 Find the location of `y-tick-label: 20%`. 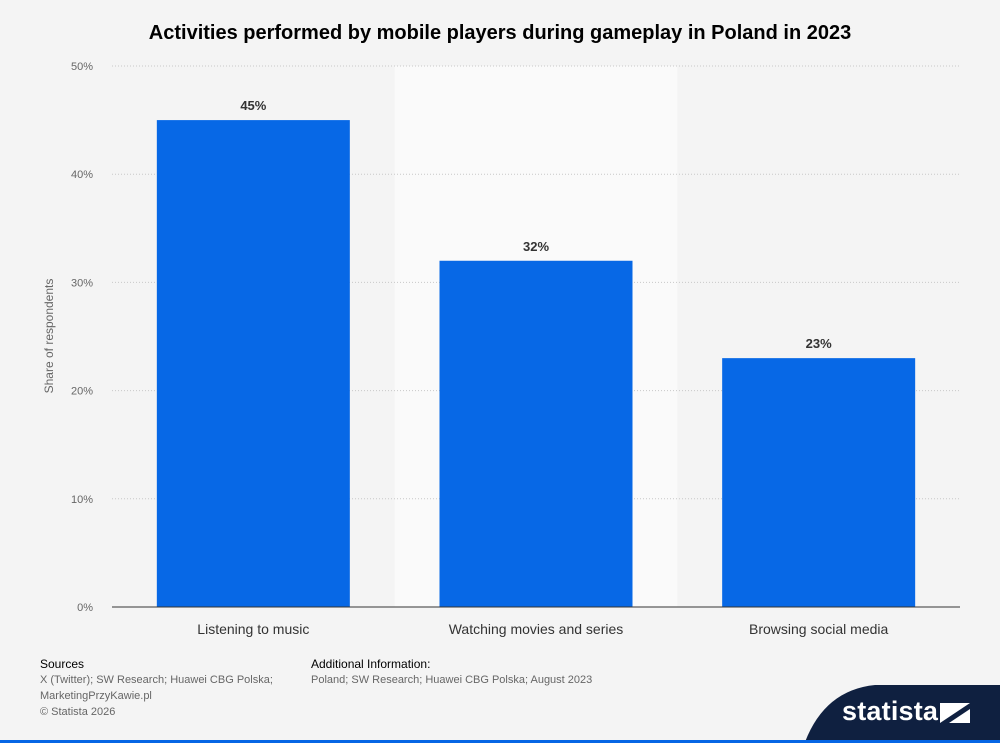

y-tick-label: 20% is located at coordinates (82, 392).